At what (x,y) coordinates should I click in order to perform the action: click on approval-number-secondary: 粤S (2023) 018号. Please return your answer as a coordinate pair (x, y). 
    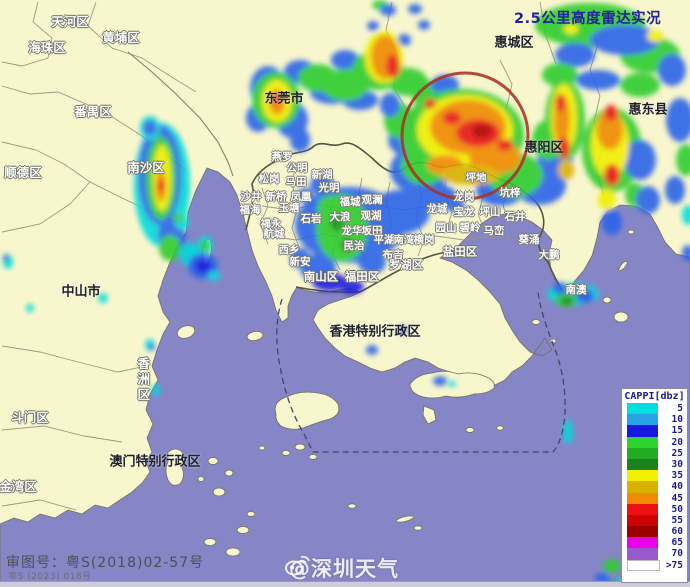
    Looking at the image, I should click on (50, 577).